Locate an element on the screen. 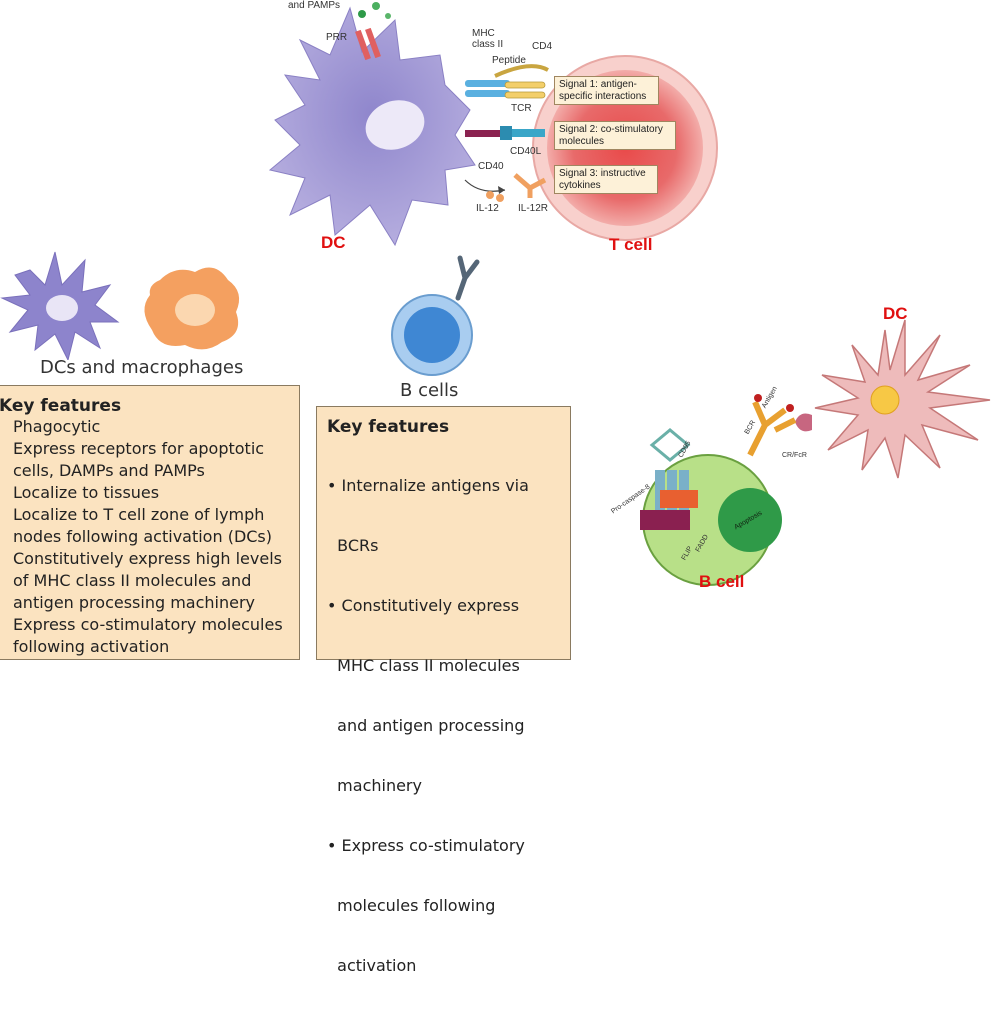 Image resolution: width=996 pixels, height=1015 pixels. list-item: molecules following is located at coordinates (411, 905).